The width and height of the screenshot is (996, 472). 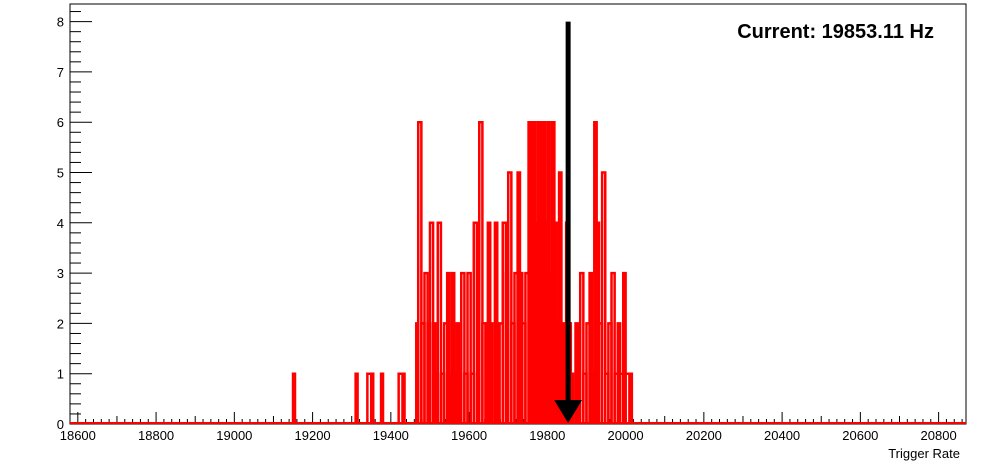 I want to click on y-tick-label: 6, so click(x=60, y=122).